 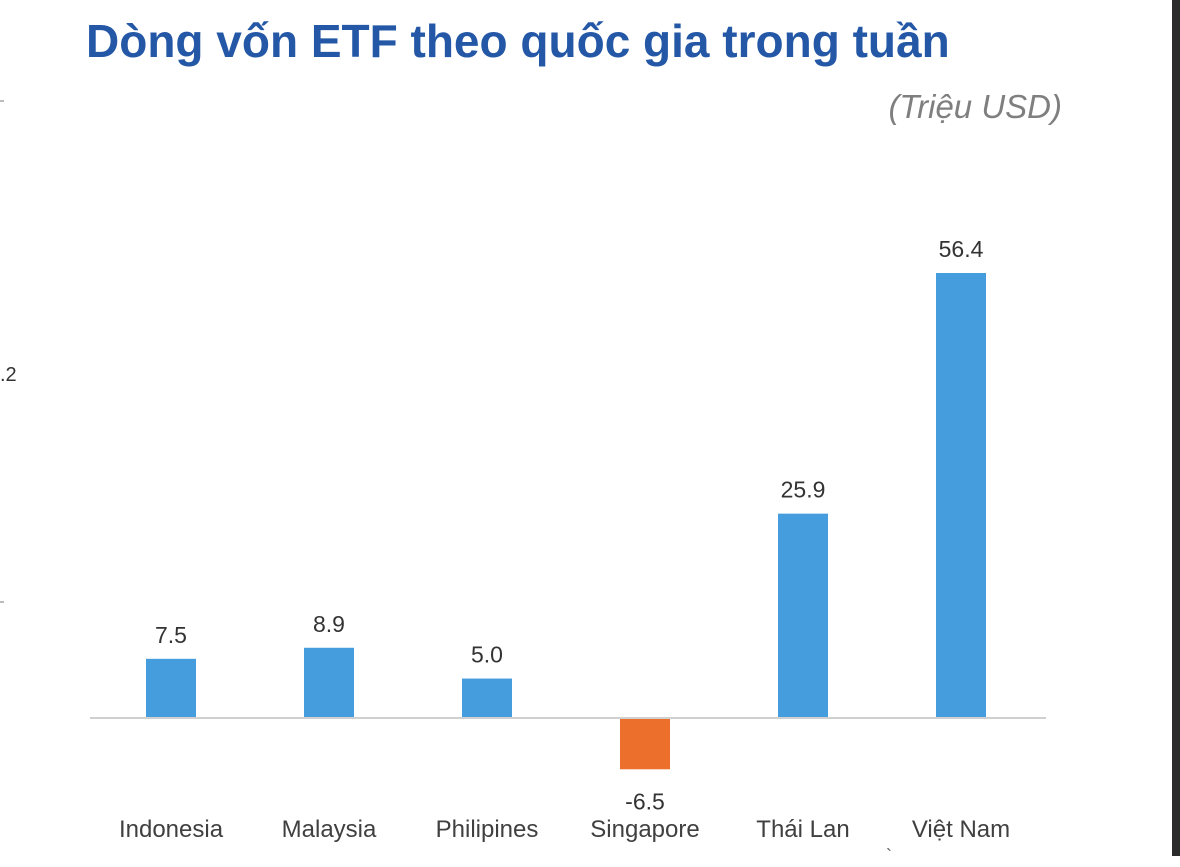 I want to click on data-label: 8.9, so click(x=329, y=624).